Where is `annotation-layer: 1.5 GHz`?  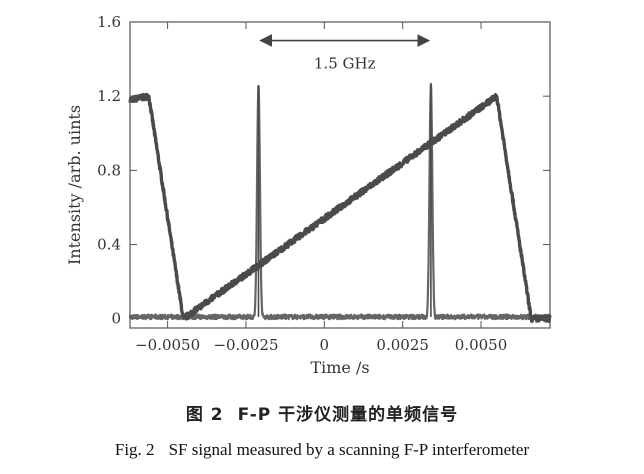 annotation-layer: 1.5 GHz is located at coordinates (345, 53).